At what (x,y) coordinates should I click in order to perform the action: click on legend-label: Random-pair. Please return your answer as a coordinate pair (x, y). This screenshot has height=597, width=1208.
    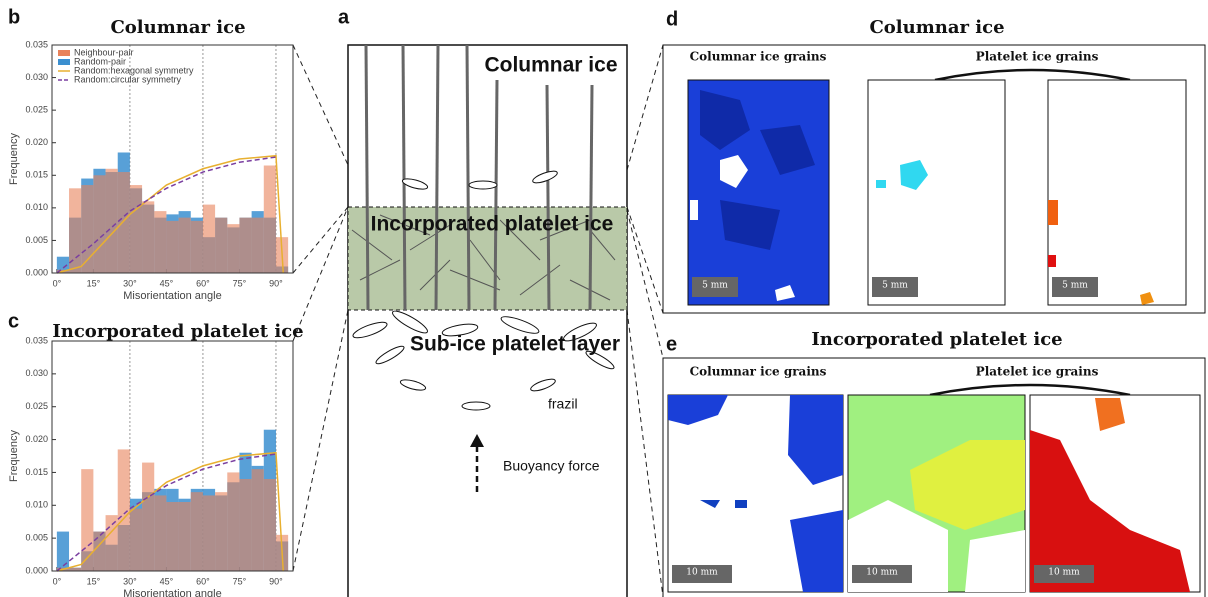
    Looking at the image, I should click on (100, 61).